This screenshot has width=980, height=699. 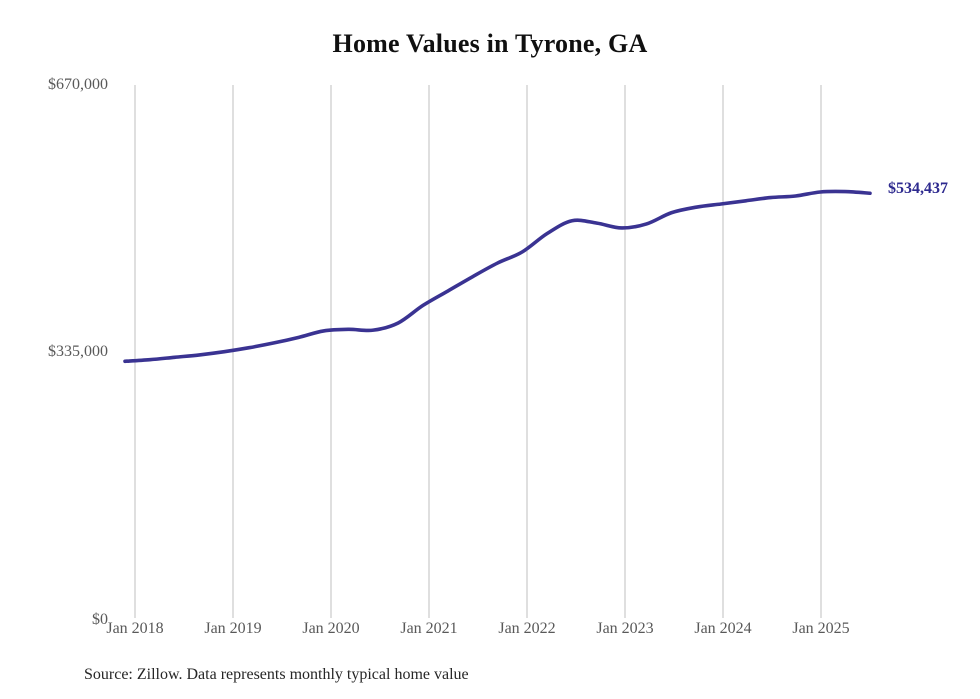 What do you see at coordinates (490, 43) in the screenshot?
I see `chart-title: Home Values in Tyrone, GA` at bounding box center [490, 43].